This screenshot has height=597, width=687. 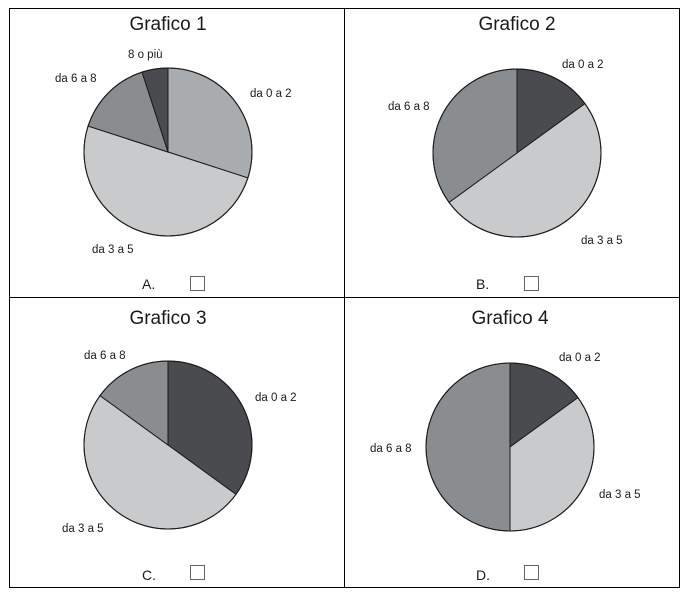 I want to click on pie-chart-1: da 0 a 2 da 3 a 5 da 6 a 8 8 o più Grafico 1, so click(x=173, y=135).